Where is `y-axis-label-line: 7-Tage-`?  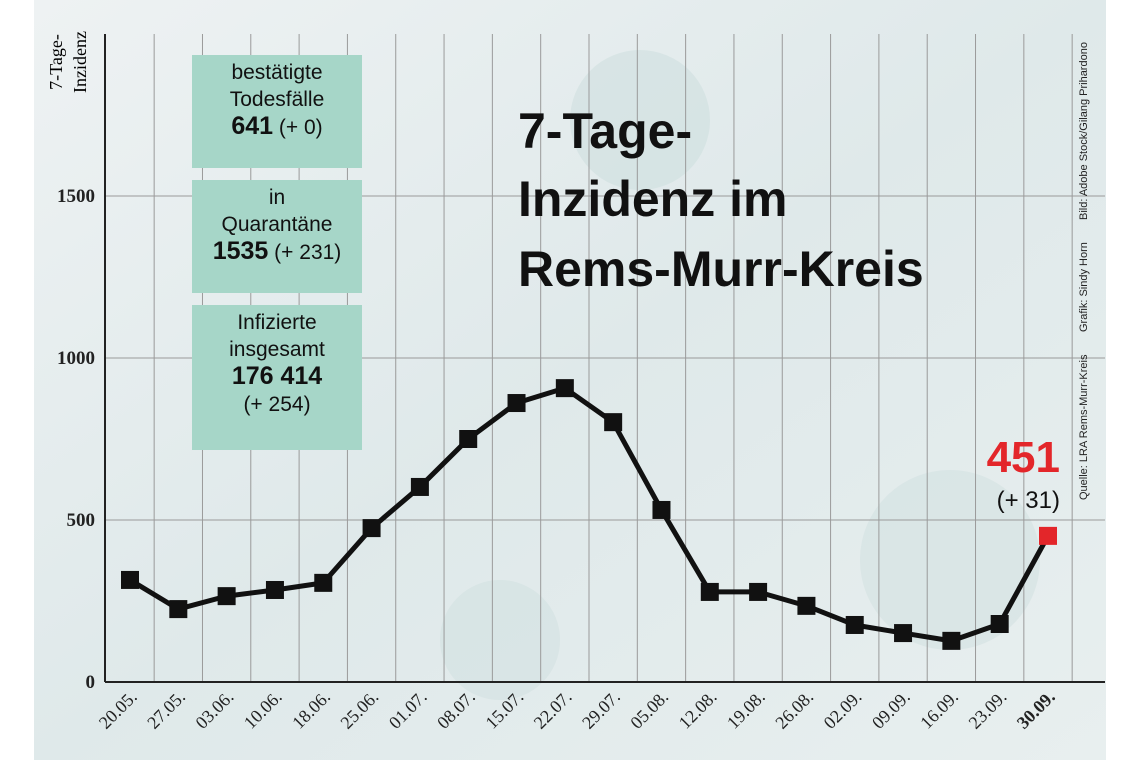 y-axis-label-line: 7-Tage- is located at coordinates (56, 62).